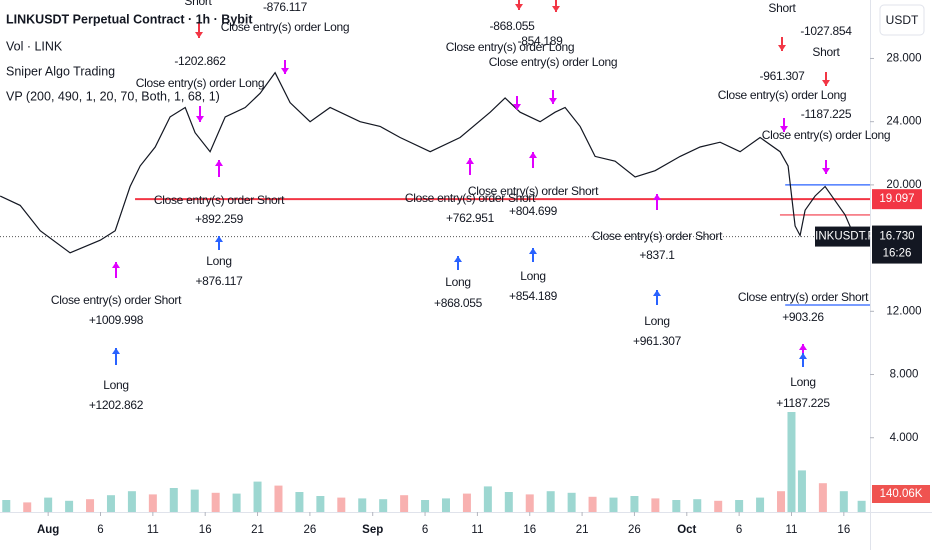  I want to click on x-tick-label: Aug, so click(48, 530).